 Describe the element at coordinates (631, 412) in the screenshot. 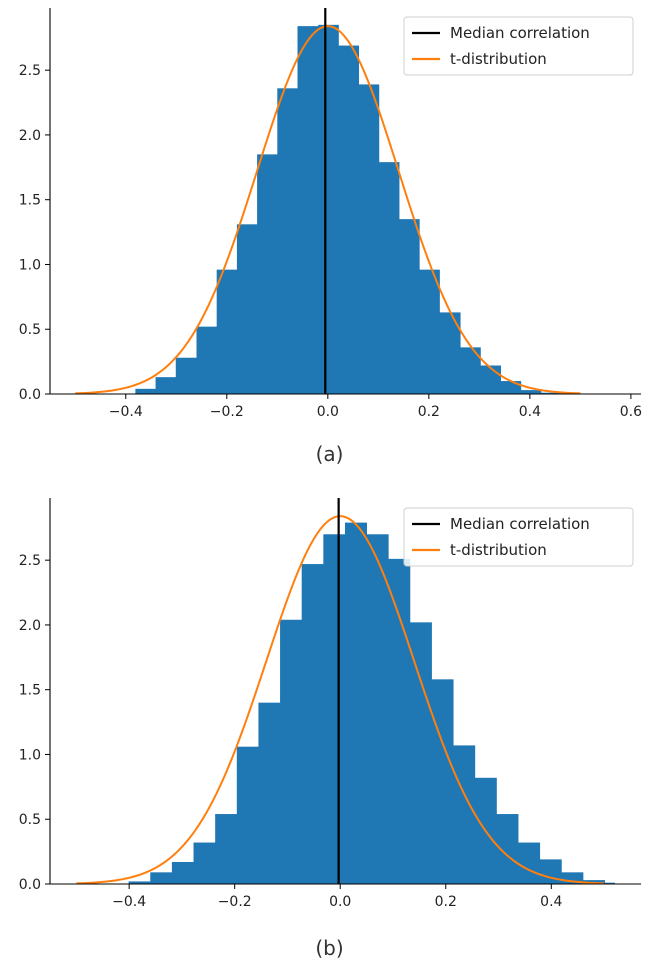

I see `x-tick-label: 0.6` at that location.